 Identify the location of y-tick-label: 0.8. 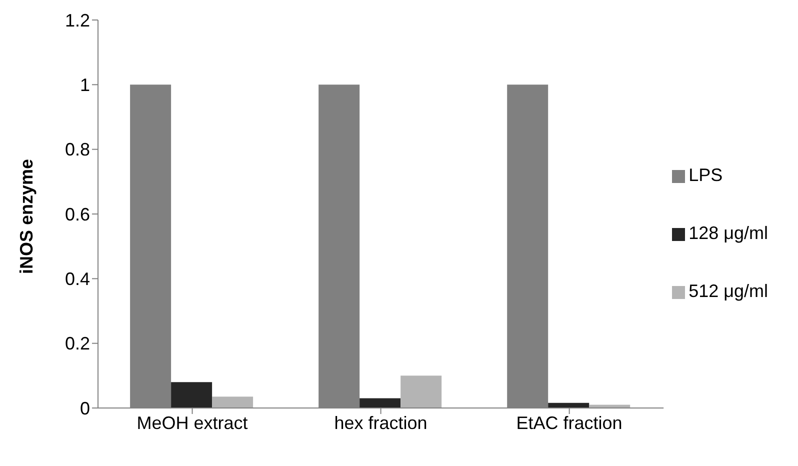
(77, 150).